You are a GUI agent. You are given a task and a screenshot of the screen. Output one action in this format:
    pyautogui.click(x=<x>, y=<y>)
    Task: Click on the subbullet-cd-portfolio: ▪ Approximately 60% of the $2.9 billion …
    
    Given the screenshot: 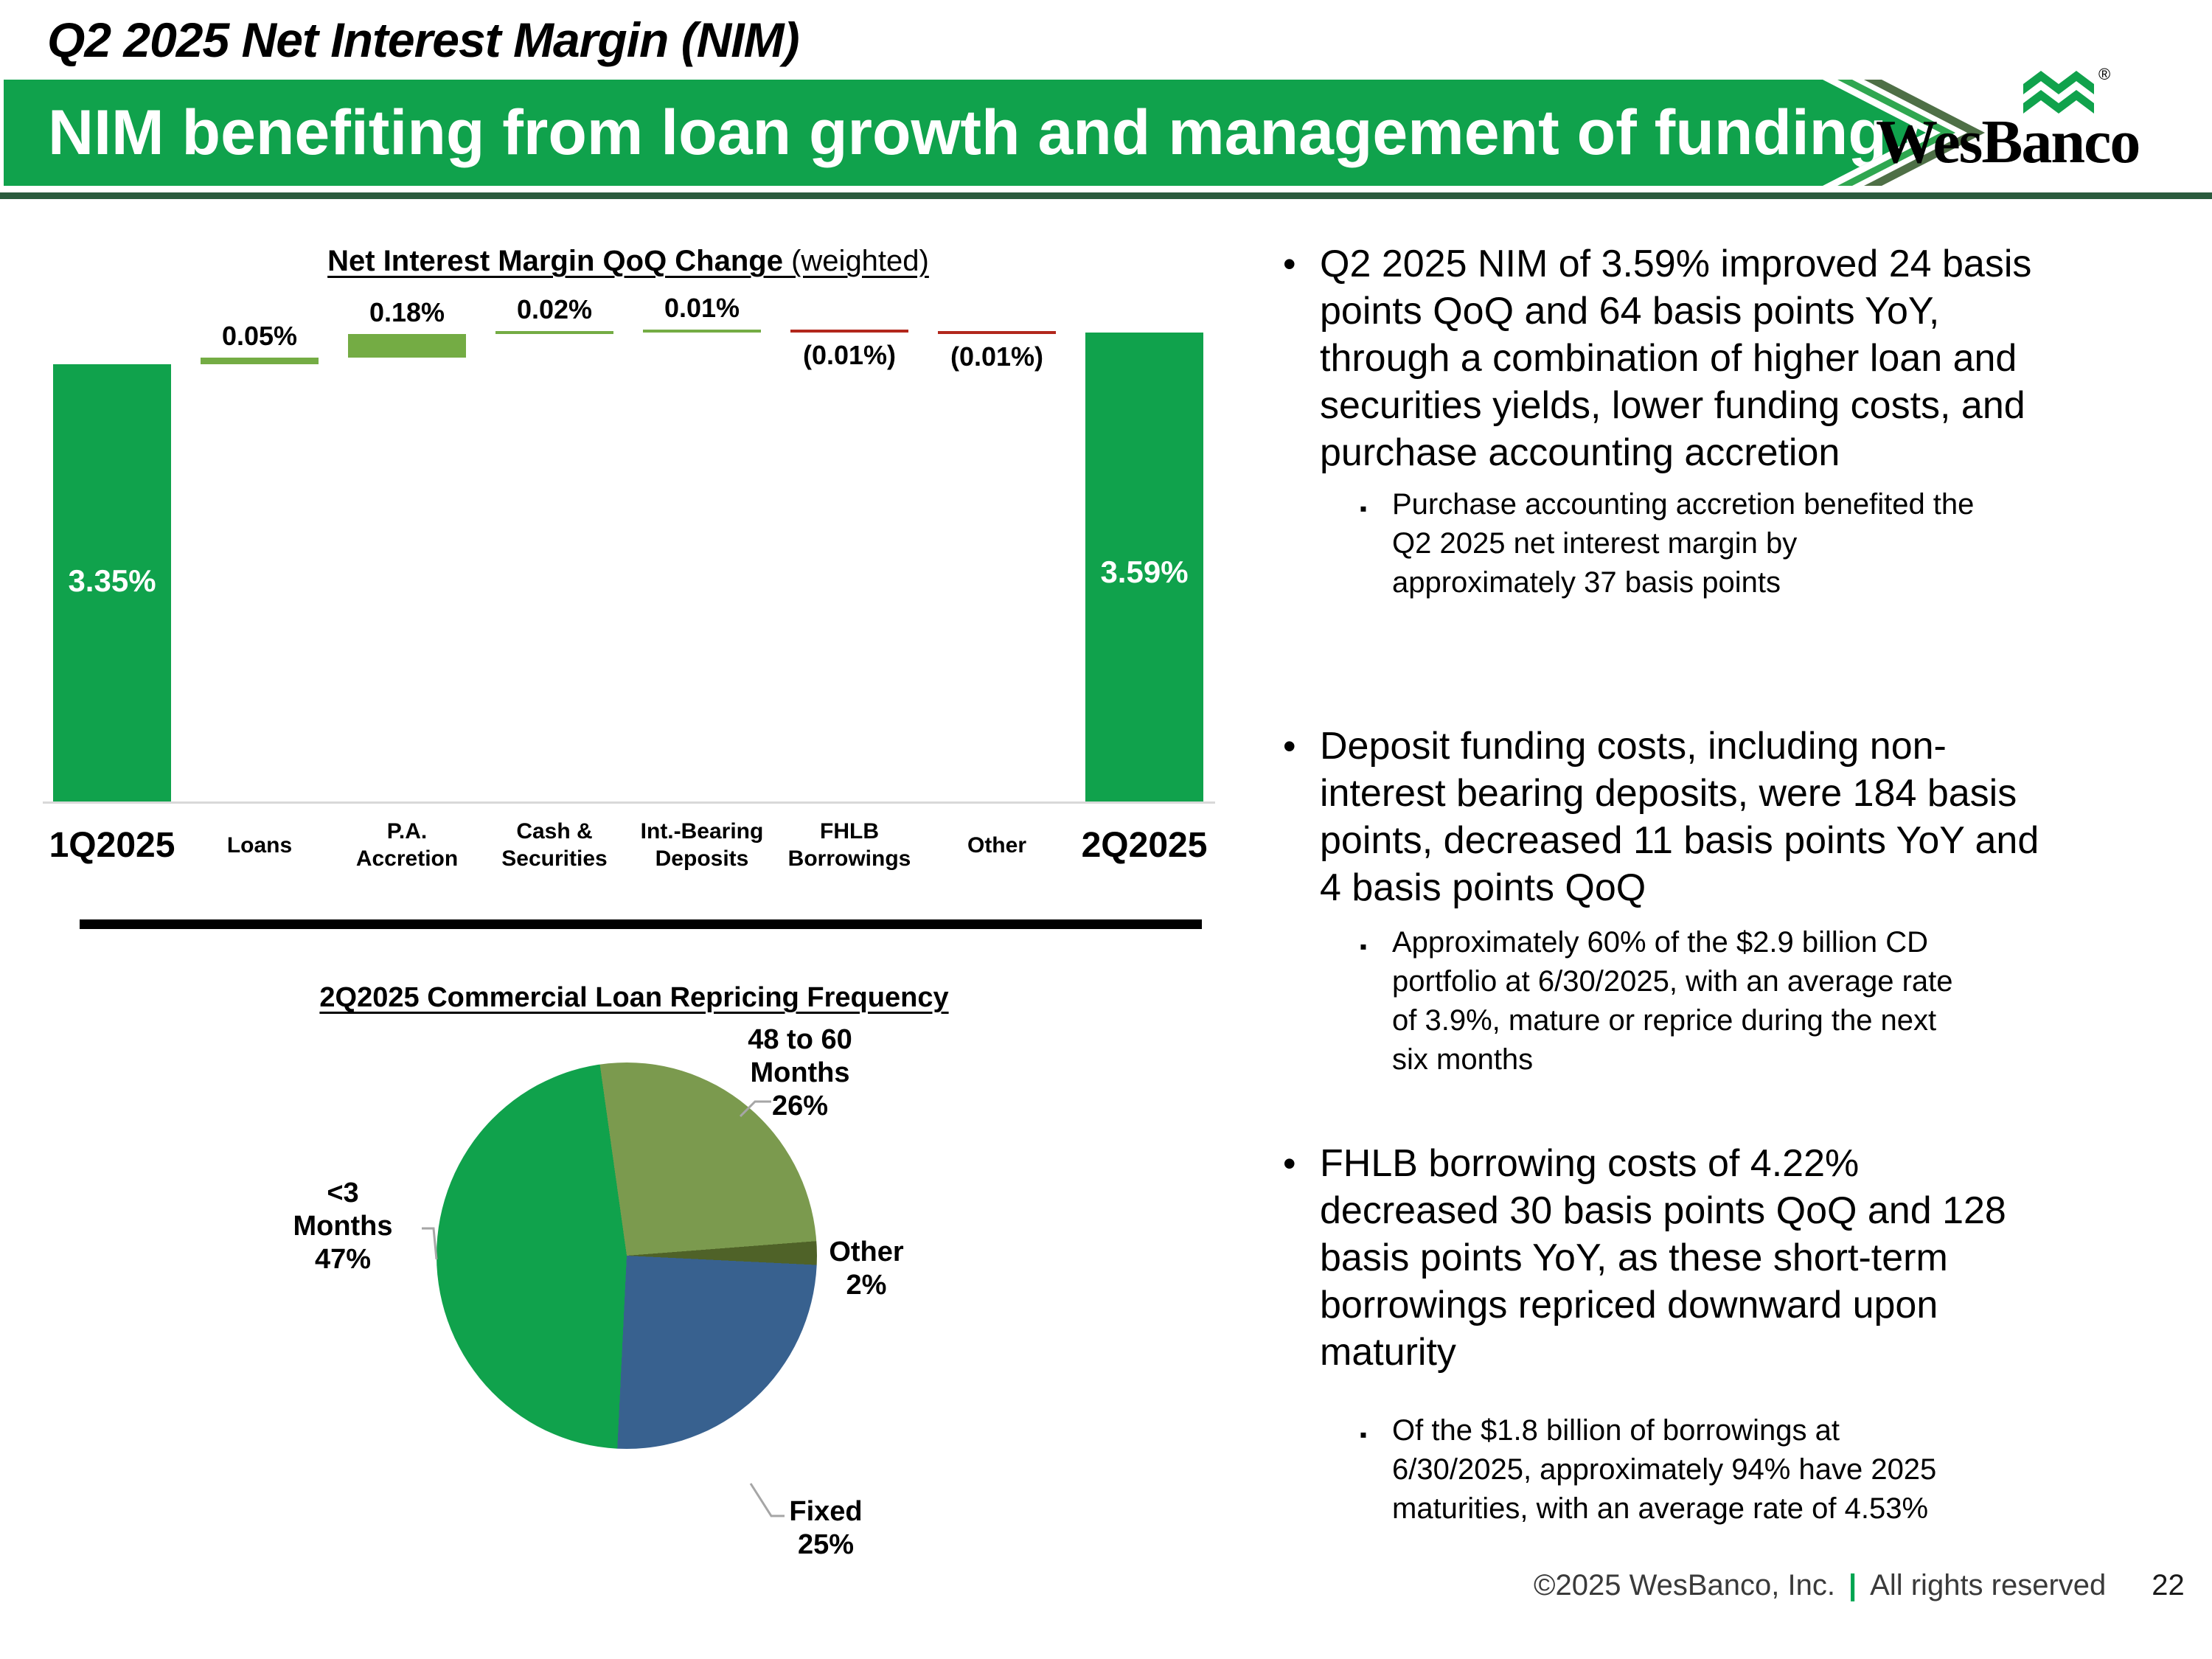 What is the action you would take?
    pyautogui.click(x=1618, y=1001)
    